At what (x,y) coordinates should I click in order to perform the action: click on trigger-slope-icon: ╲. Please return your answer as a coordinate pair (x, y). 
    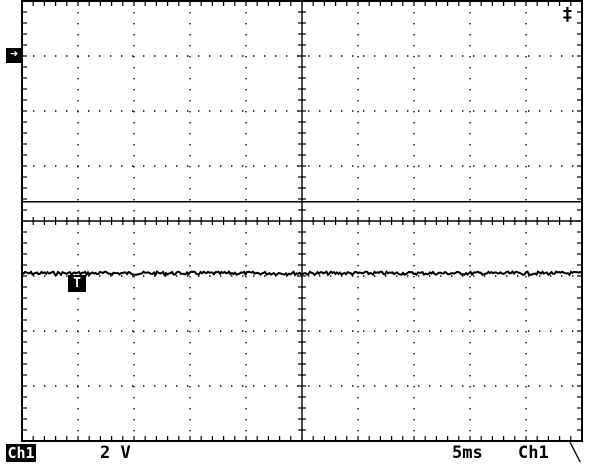
    Looking at the image, I should click on (575, 453).